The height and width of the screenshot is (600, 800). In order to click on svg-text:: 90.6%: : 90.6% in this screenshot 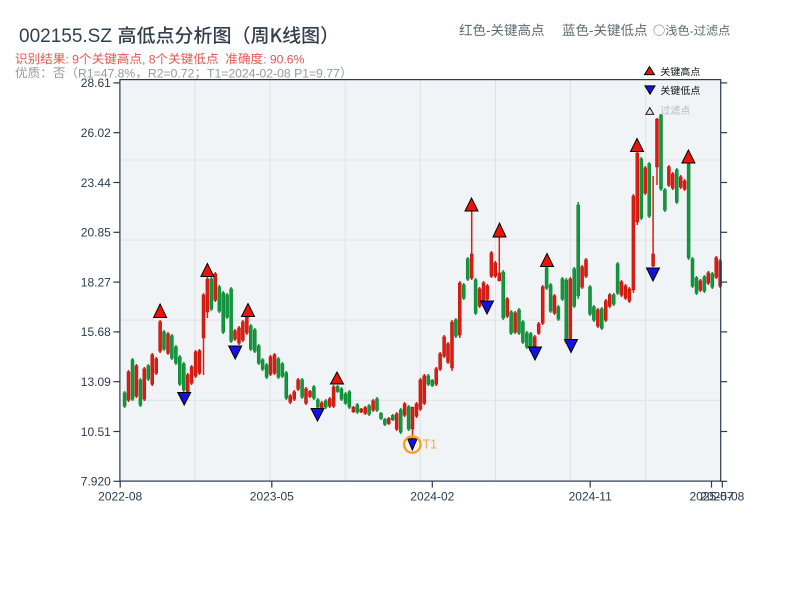, I will do `click(283, 59)`.